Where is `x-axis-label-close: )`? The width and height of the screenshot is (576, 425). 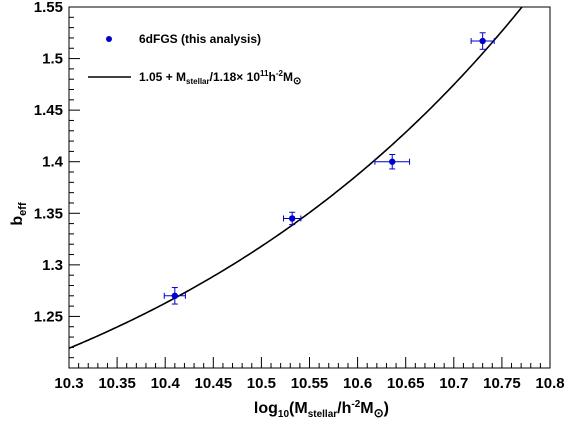
x-axis-label-close: ) is located at coordinates (386, 408).